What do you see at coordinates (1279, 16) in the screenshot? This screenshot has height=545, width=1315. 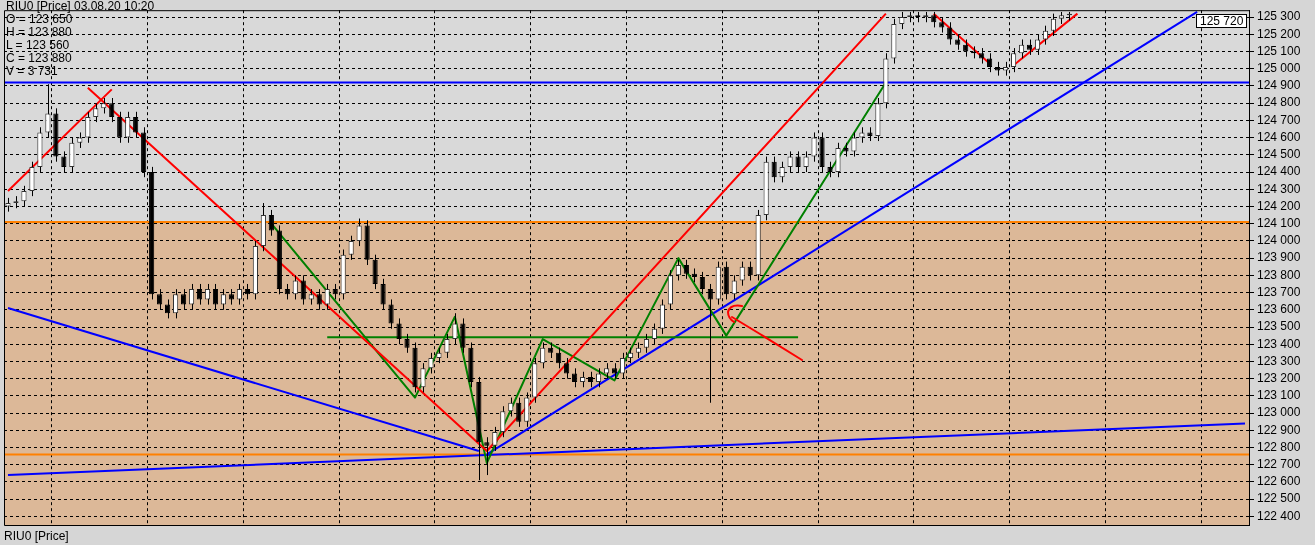 I see `y-tick-label: 125 300` at bounding box center [1279, 16].